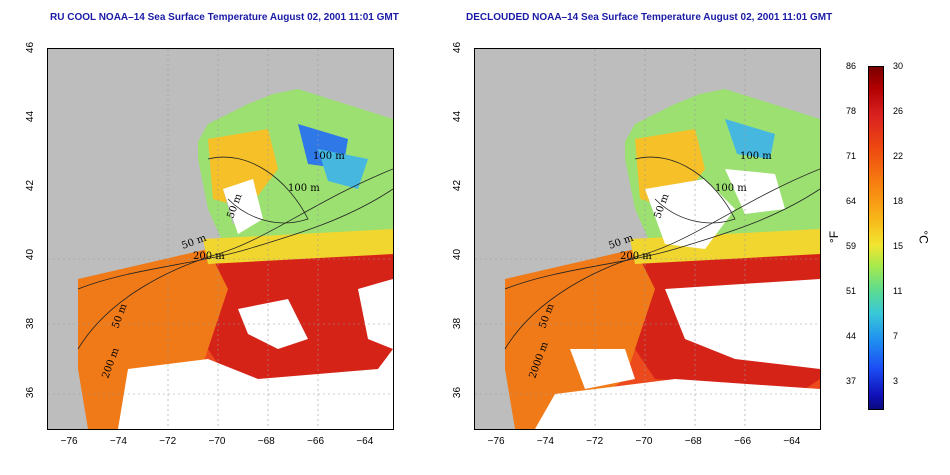 The height and width of the screenshot is (475, 950). What do you see at coordinates (876, 238) in the screenshot?
I see `temperature-colorbar` at bounding box center [876, 238].